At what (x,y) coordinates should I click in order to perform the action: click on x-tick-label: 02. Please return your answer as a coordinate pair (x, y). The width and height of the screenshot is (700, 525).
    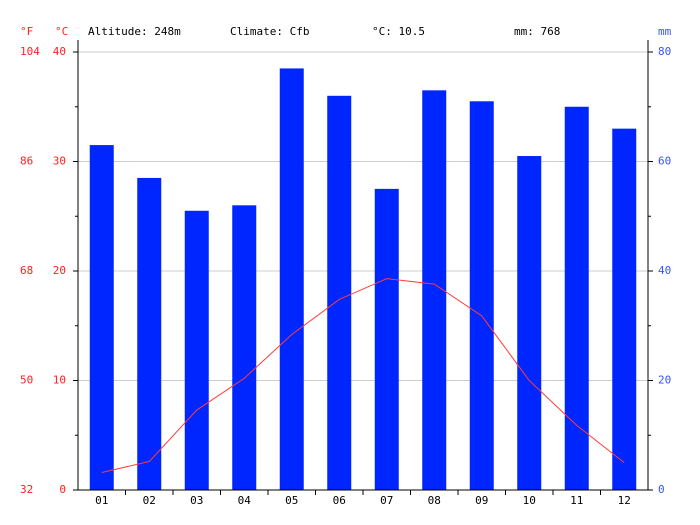
    Looking at the image, I should click on (149, 500).